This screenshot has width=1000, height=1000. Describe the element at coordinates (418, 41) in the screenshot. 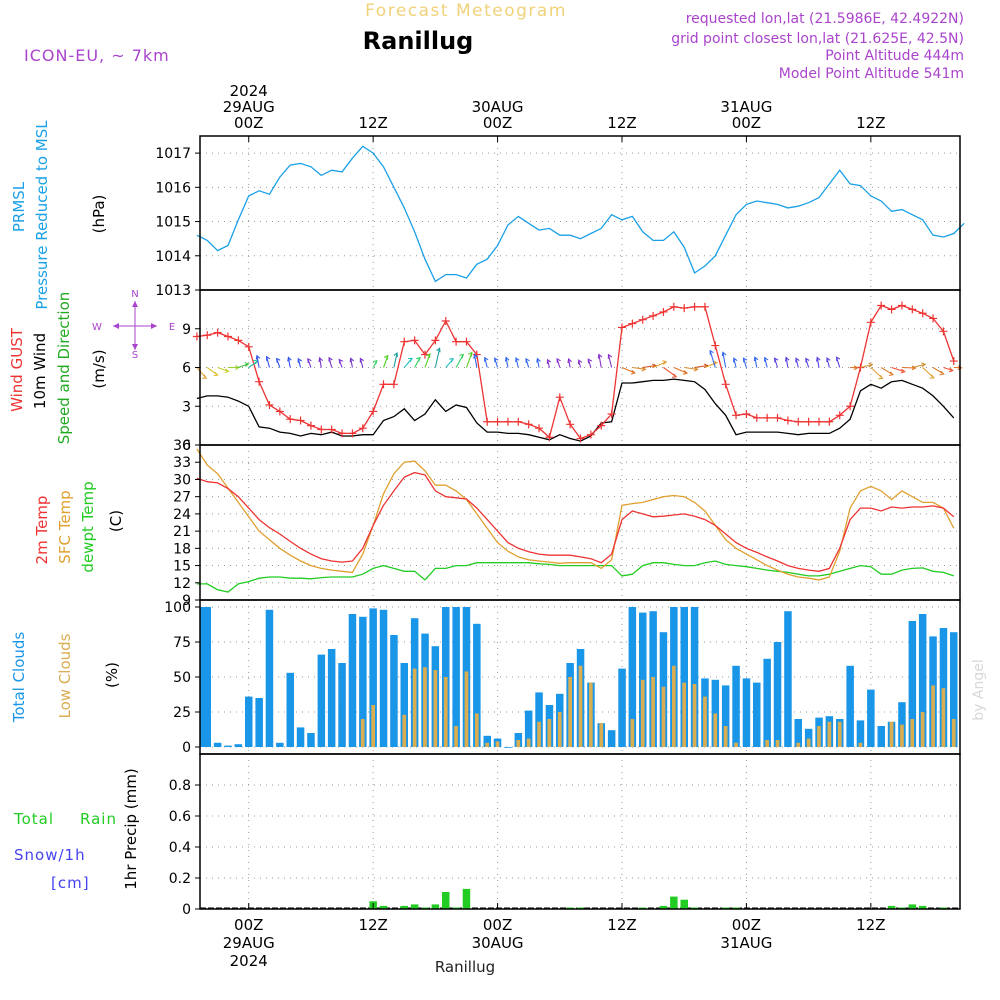

I see `location-title: Ranillug` at that location.